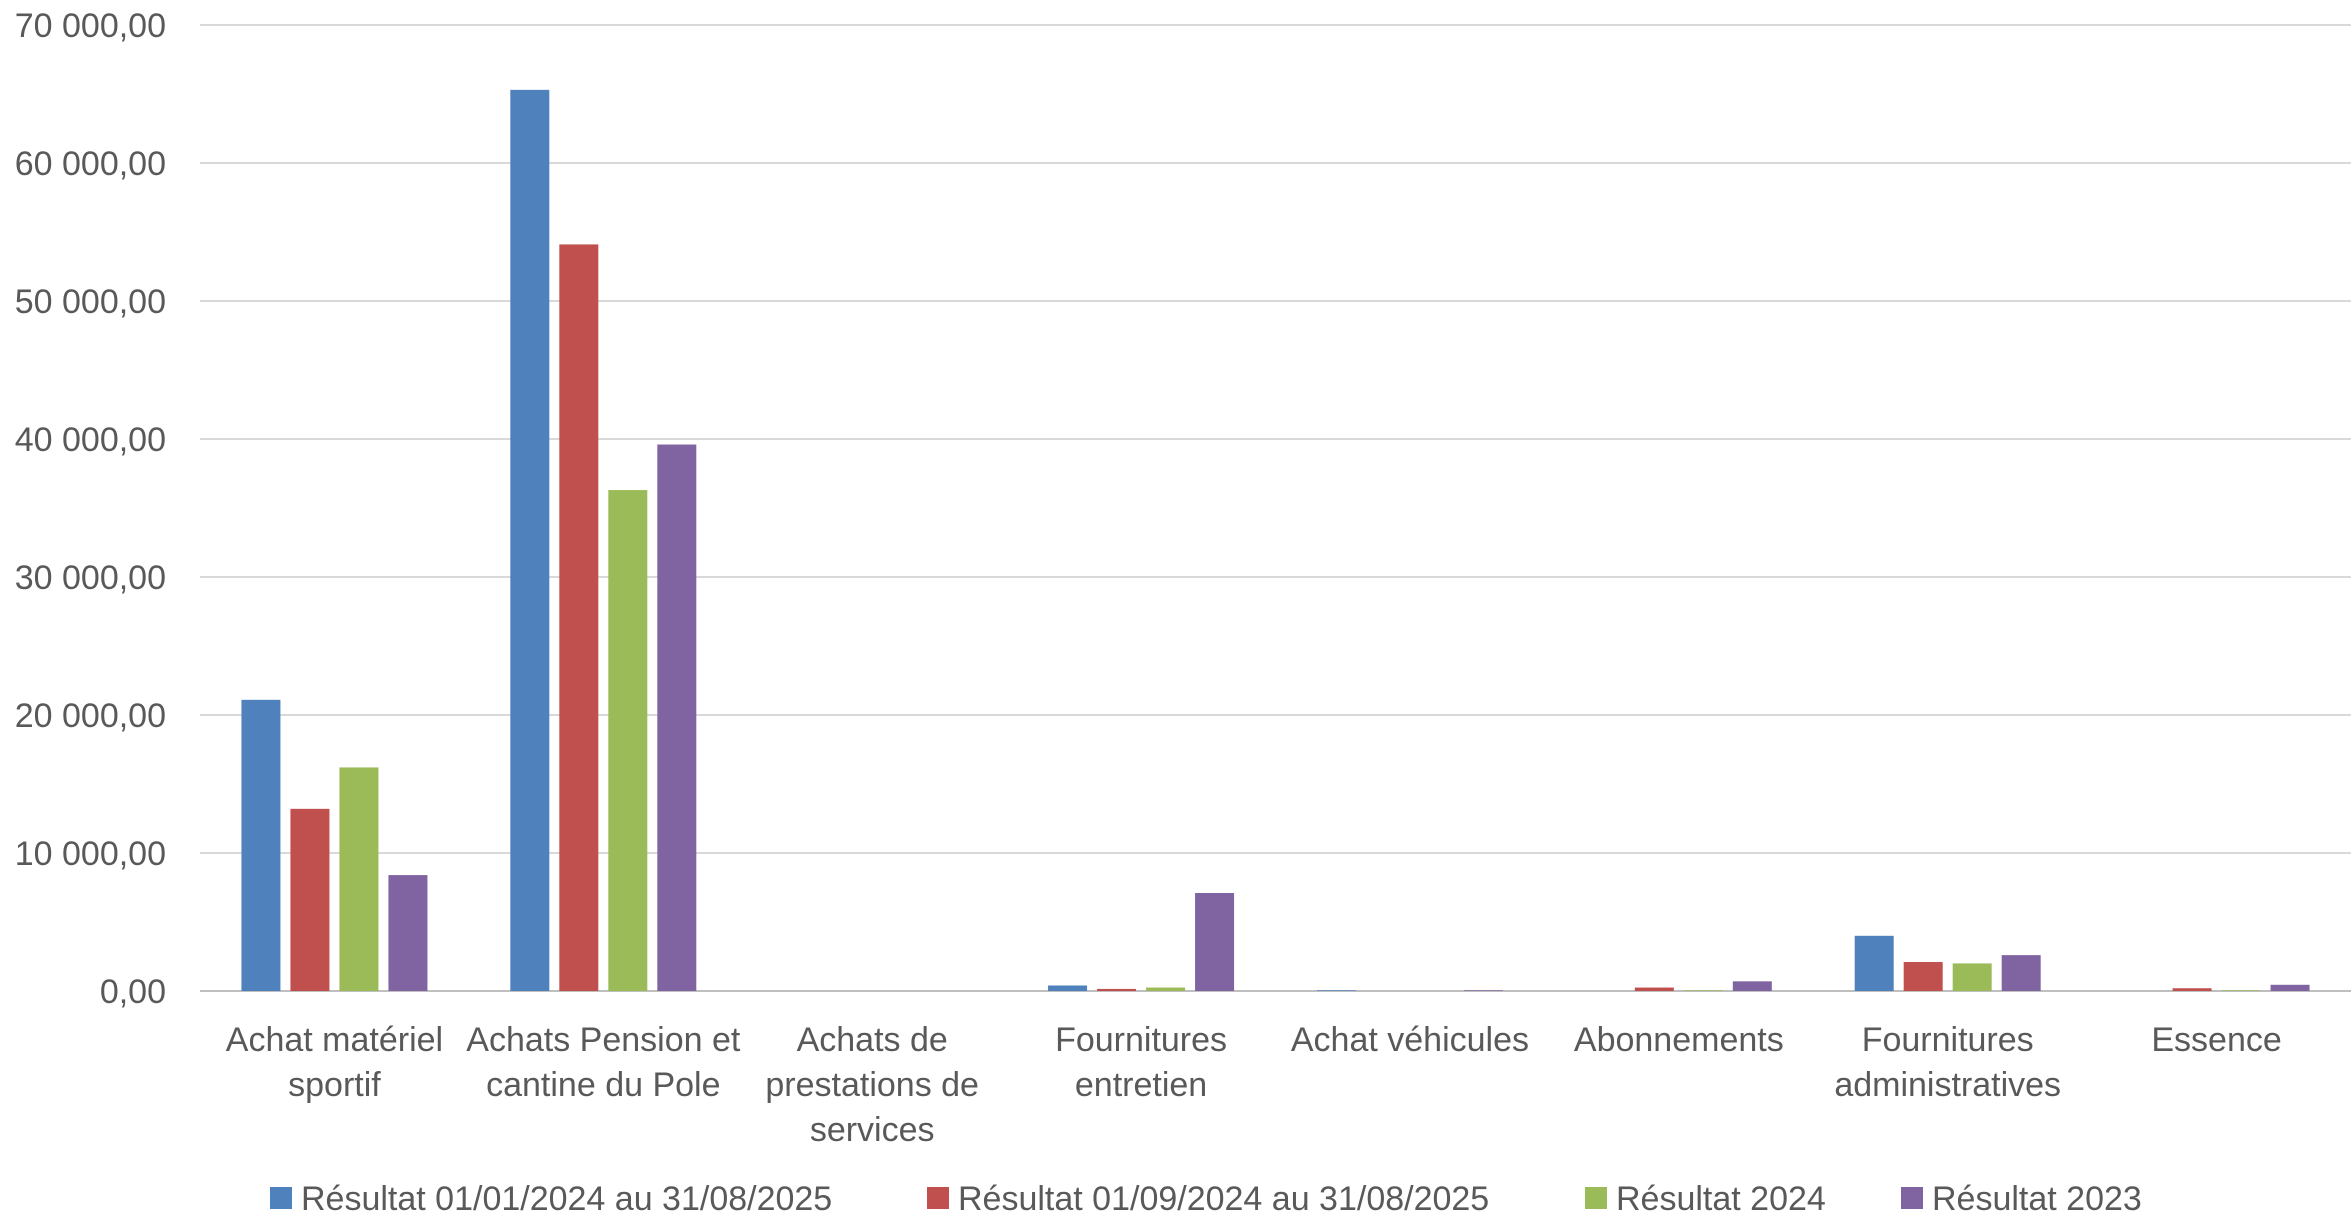 The height and width of the screenshot is (1216, 2351). I want to click on category-label: Abonnements, so click(1679, 1040).